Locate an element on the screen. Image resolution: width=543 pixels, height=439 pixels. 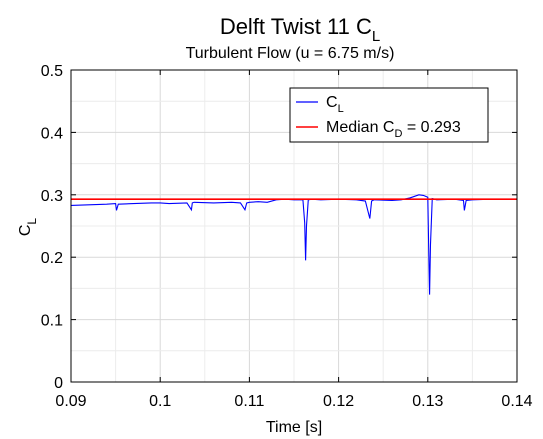
legend-label-median-cd: Median CD = 0.293 is located at coordinates (393, 129).